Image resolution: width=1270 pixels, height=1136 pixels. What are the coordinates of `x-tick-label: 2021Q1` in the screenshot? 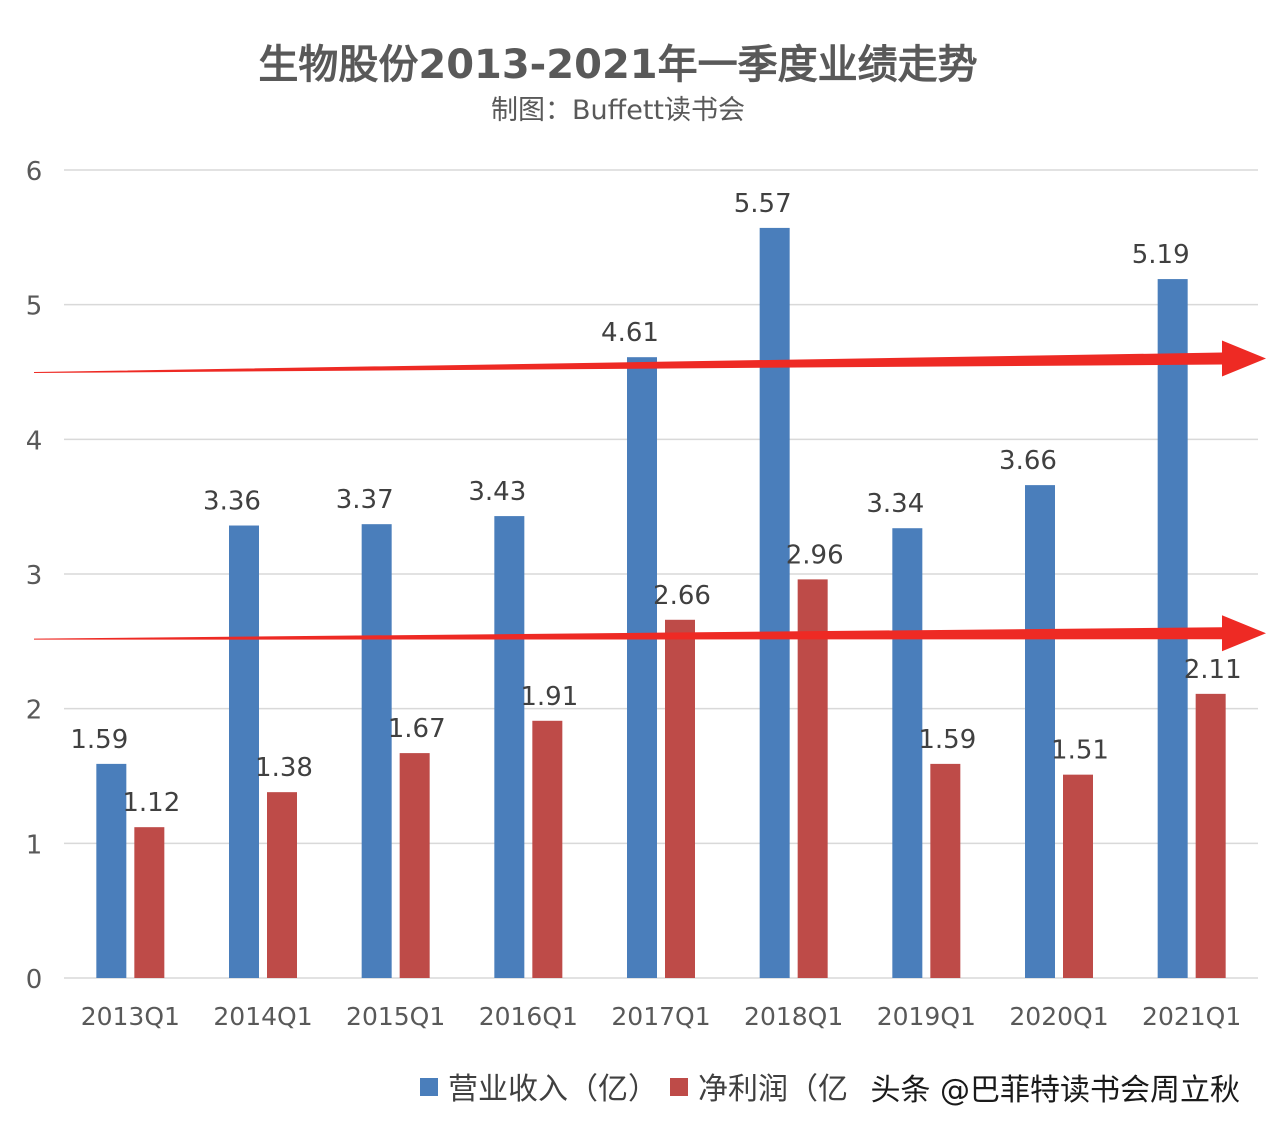 It's located at (1191, 1016).